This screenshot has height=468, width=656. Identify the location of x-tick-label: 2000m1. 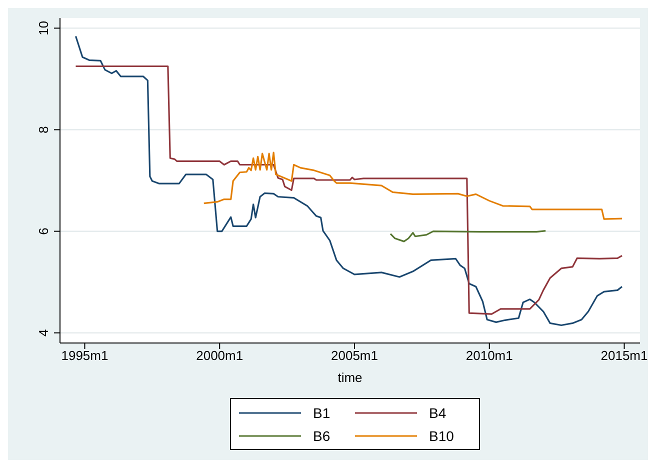
(220, 356).